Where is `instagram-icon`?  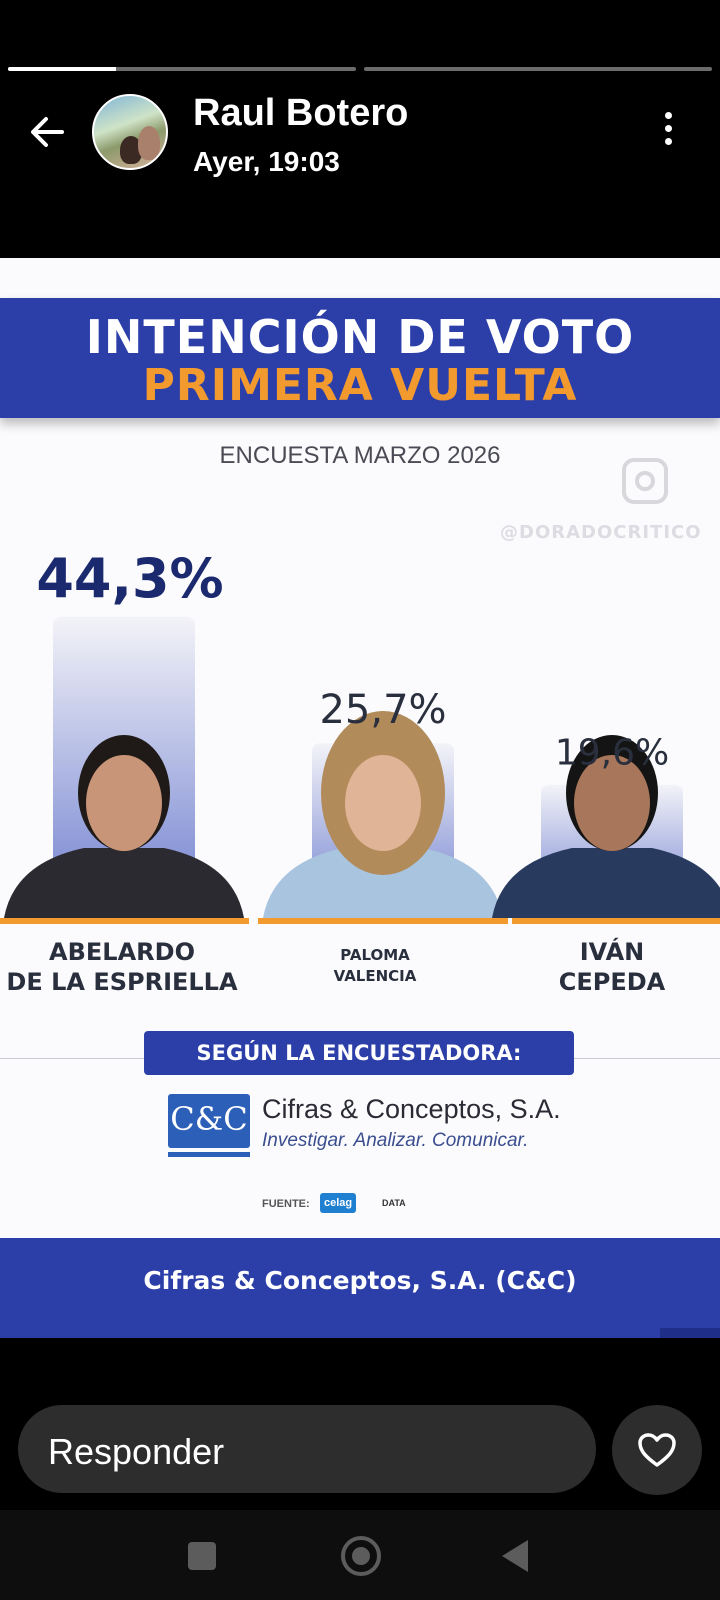 instagram-icon is located at coordinates (645, 481).